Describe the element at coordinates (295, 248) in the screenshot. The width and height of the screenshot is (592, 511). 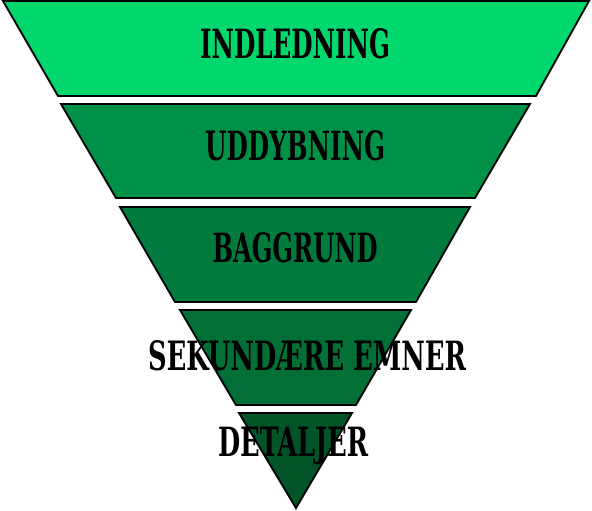
I see `tier-background-label: BAGGRUND` at that location.